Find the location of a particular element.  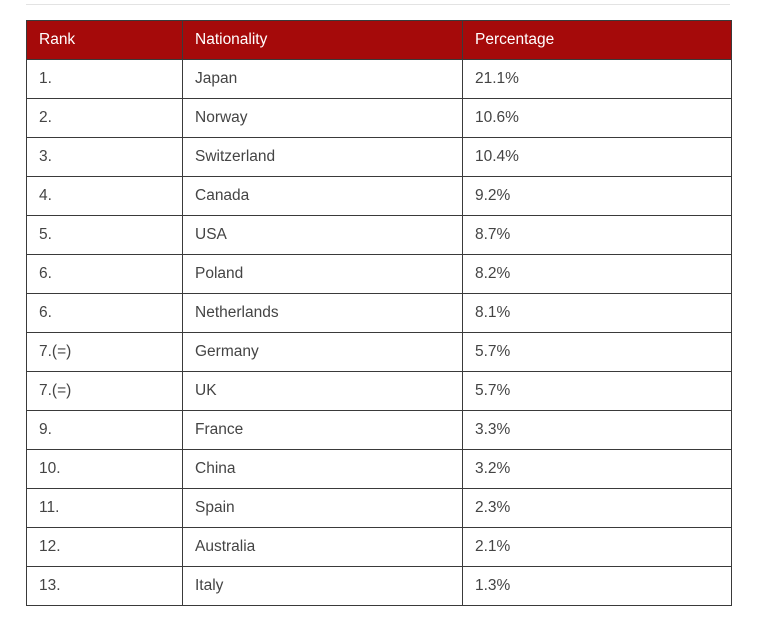

percentage-cell: 2.3% is located at coordinates (597, 508).